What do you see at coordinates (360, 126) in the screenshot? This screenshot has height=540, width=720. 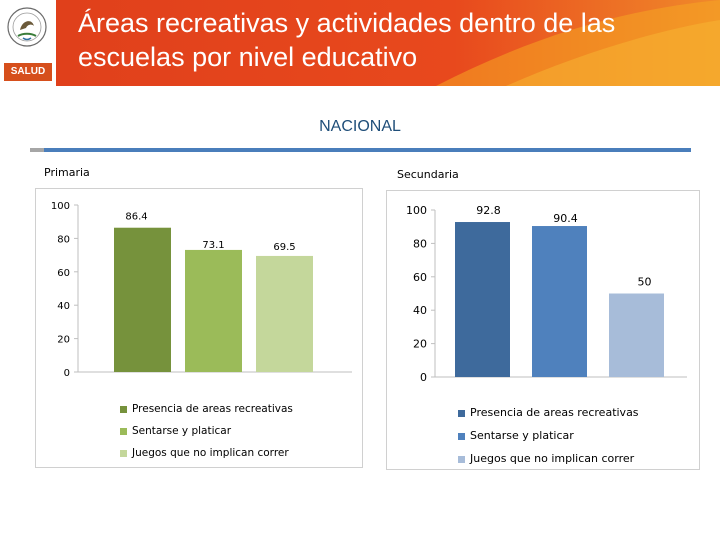 I see `section-subtitle: NACIONAL` at bounding box center [360, 126].